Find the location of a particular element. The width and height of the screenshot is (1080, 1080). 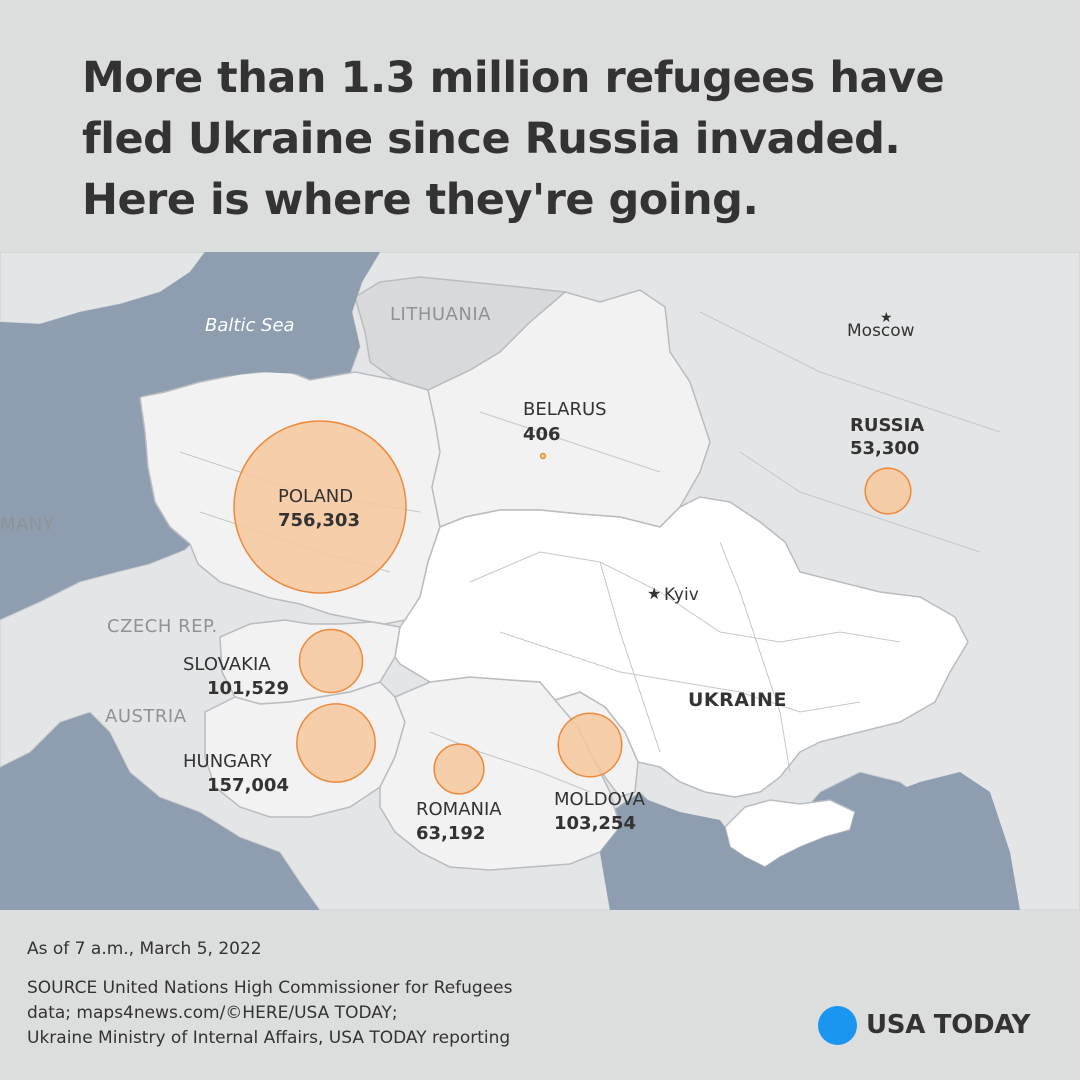

lithuania-area is located at coordinates (460, 333).